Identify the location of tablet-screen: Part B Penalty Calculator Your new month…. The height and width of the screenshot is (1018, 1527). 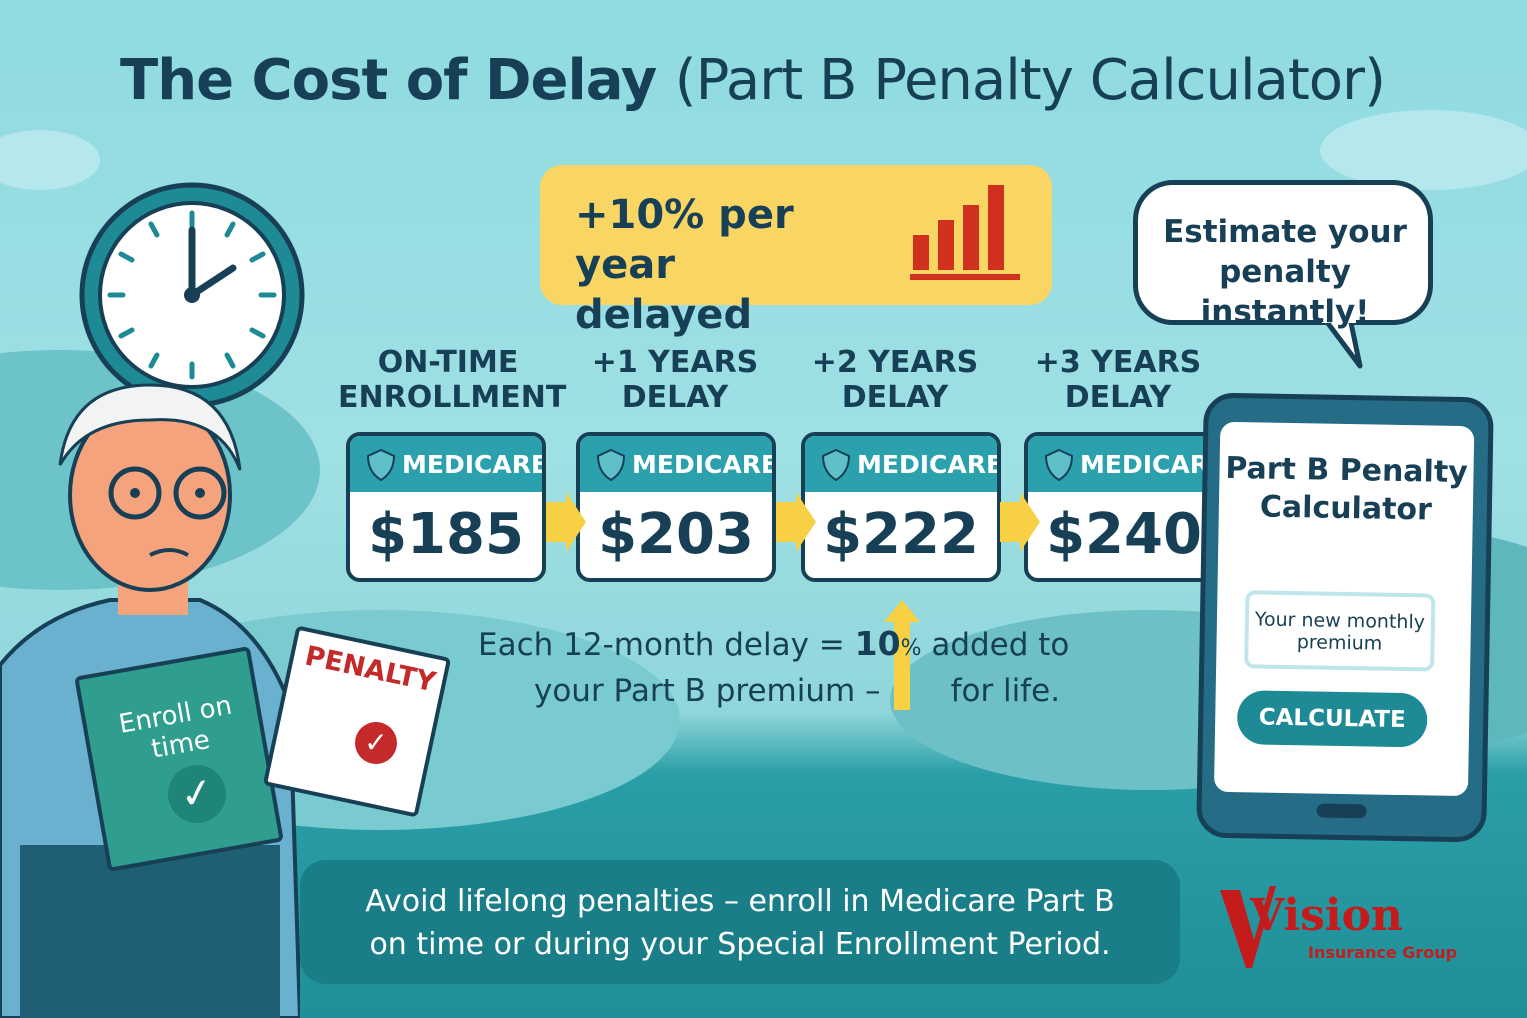
(1344, 609).